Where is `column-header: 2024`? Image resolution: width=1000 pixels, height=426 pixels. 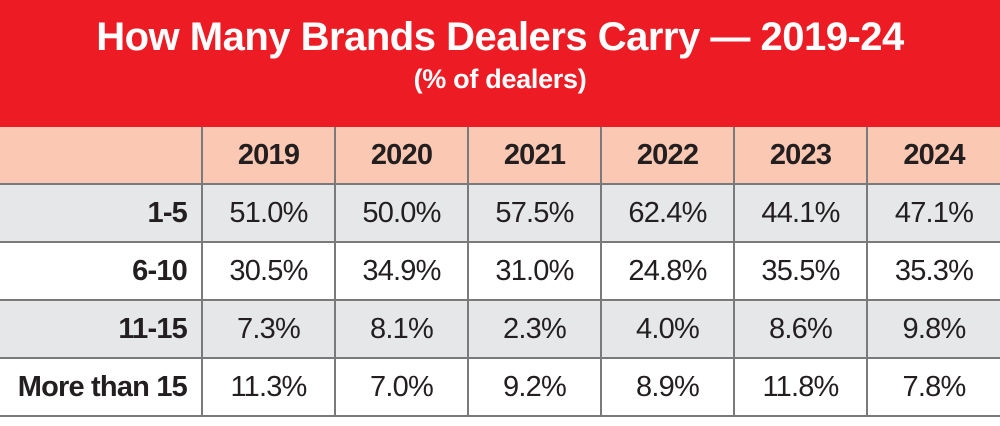 column-header: 2024 is located at coordinates (933, 156).